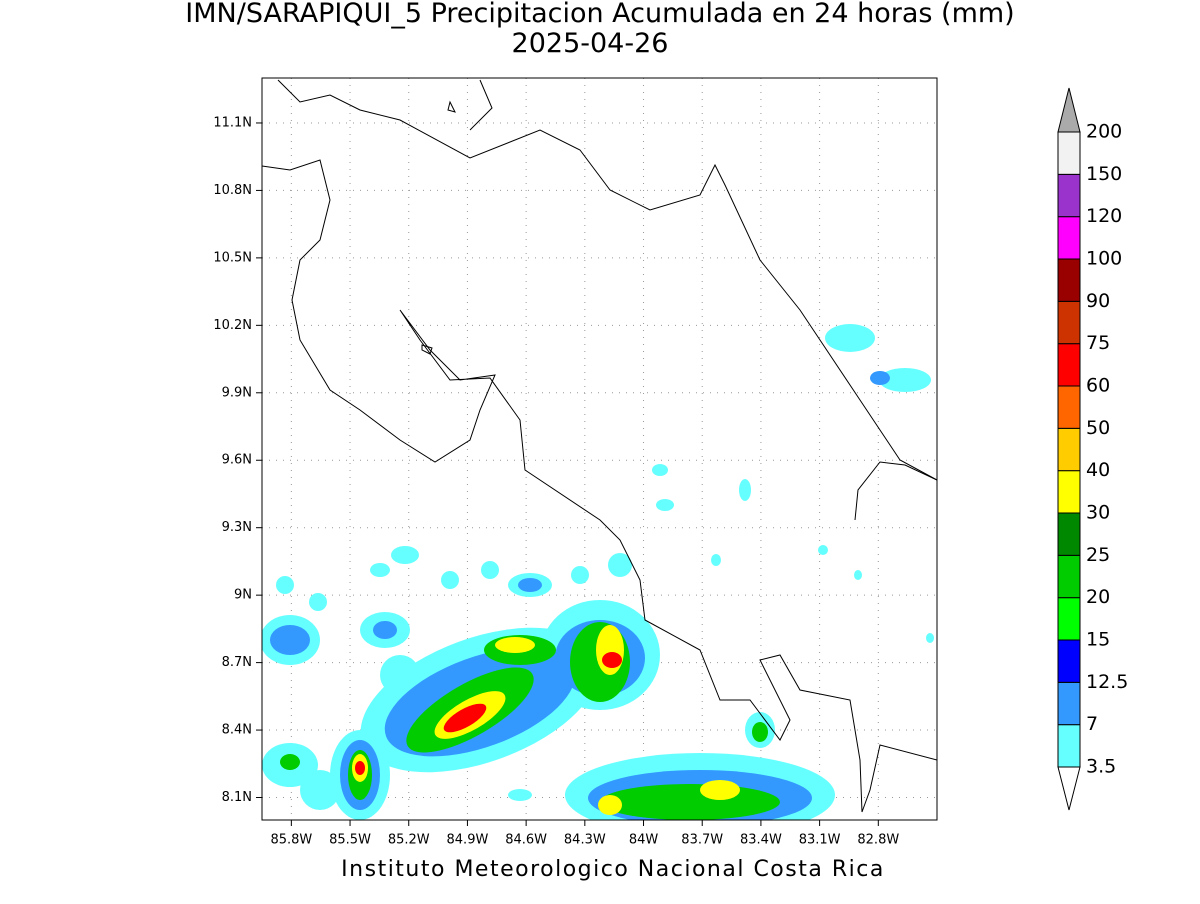  I want to click on x-tick-label: 85.8W, so click(291, 840).